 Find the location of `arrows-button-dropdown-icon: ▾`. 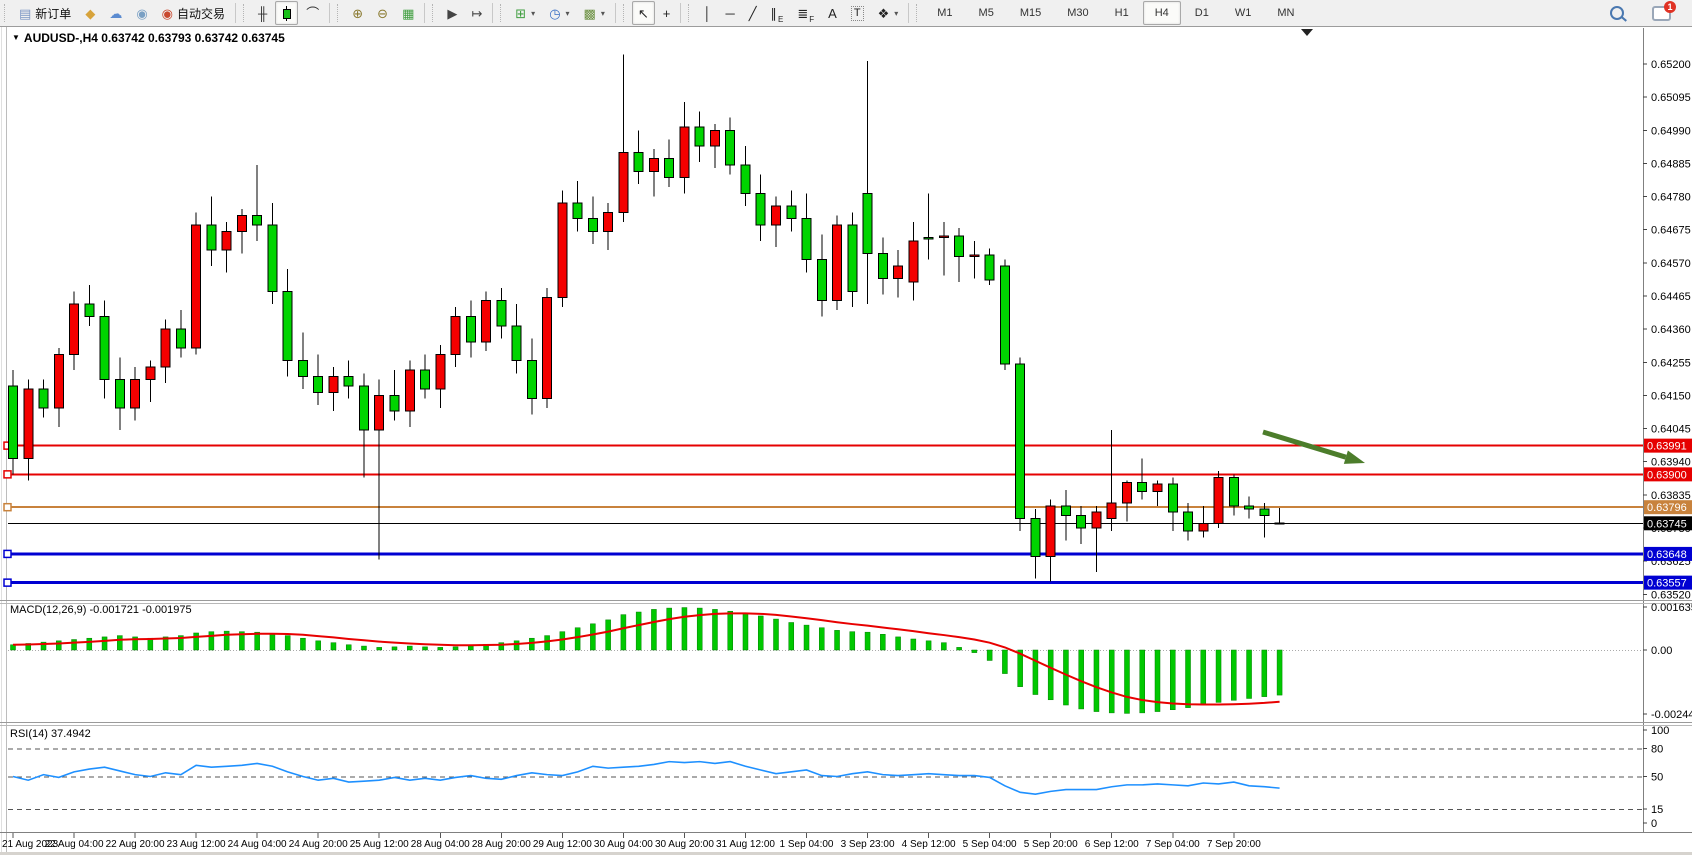

arrows-button-dropdown-icon: ▾ is located at coordinates (896, 13).